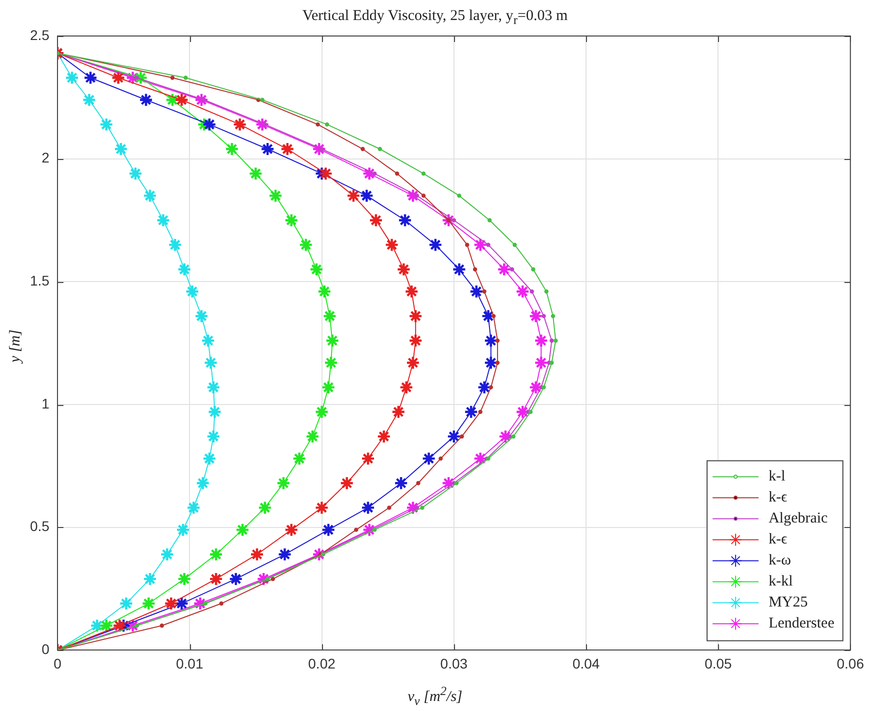  Describe the element at coordinates (435, 18) in the screenshot. I see `chart-title: Vertical Eddy Viscosity, 25 layer, y$_{r}$=0.03 m` at that location.